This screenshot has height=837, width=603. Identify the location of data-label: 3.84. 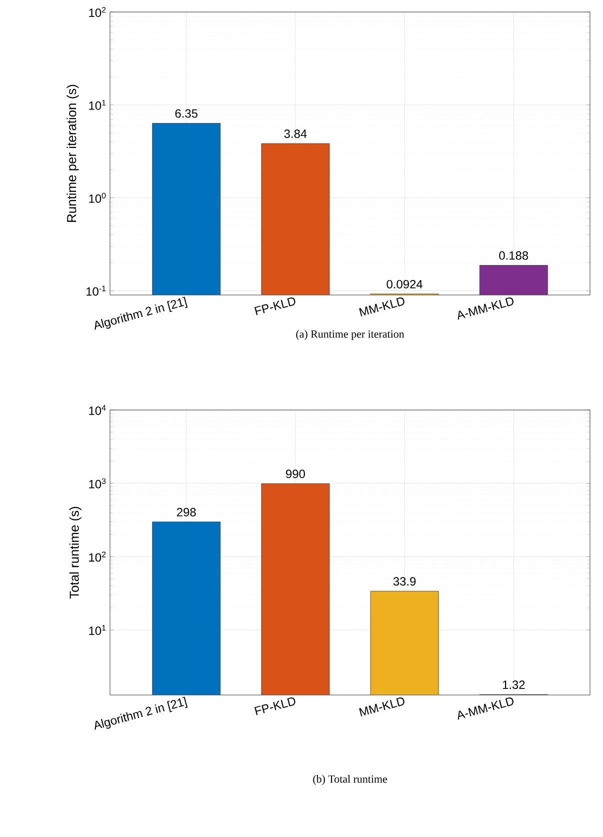
(295, 134).